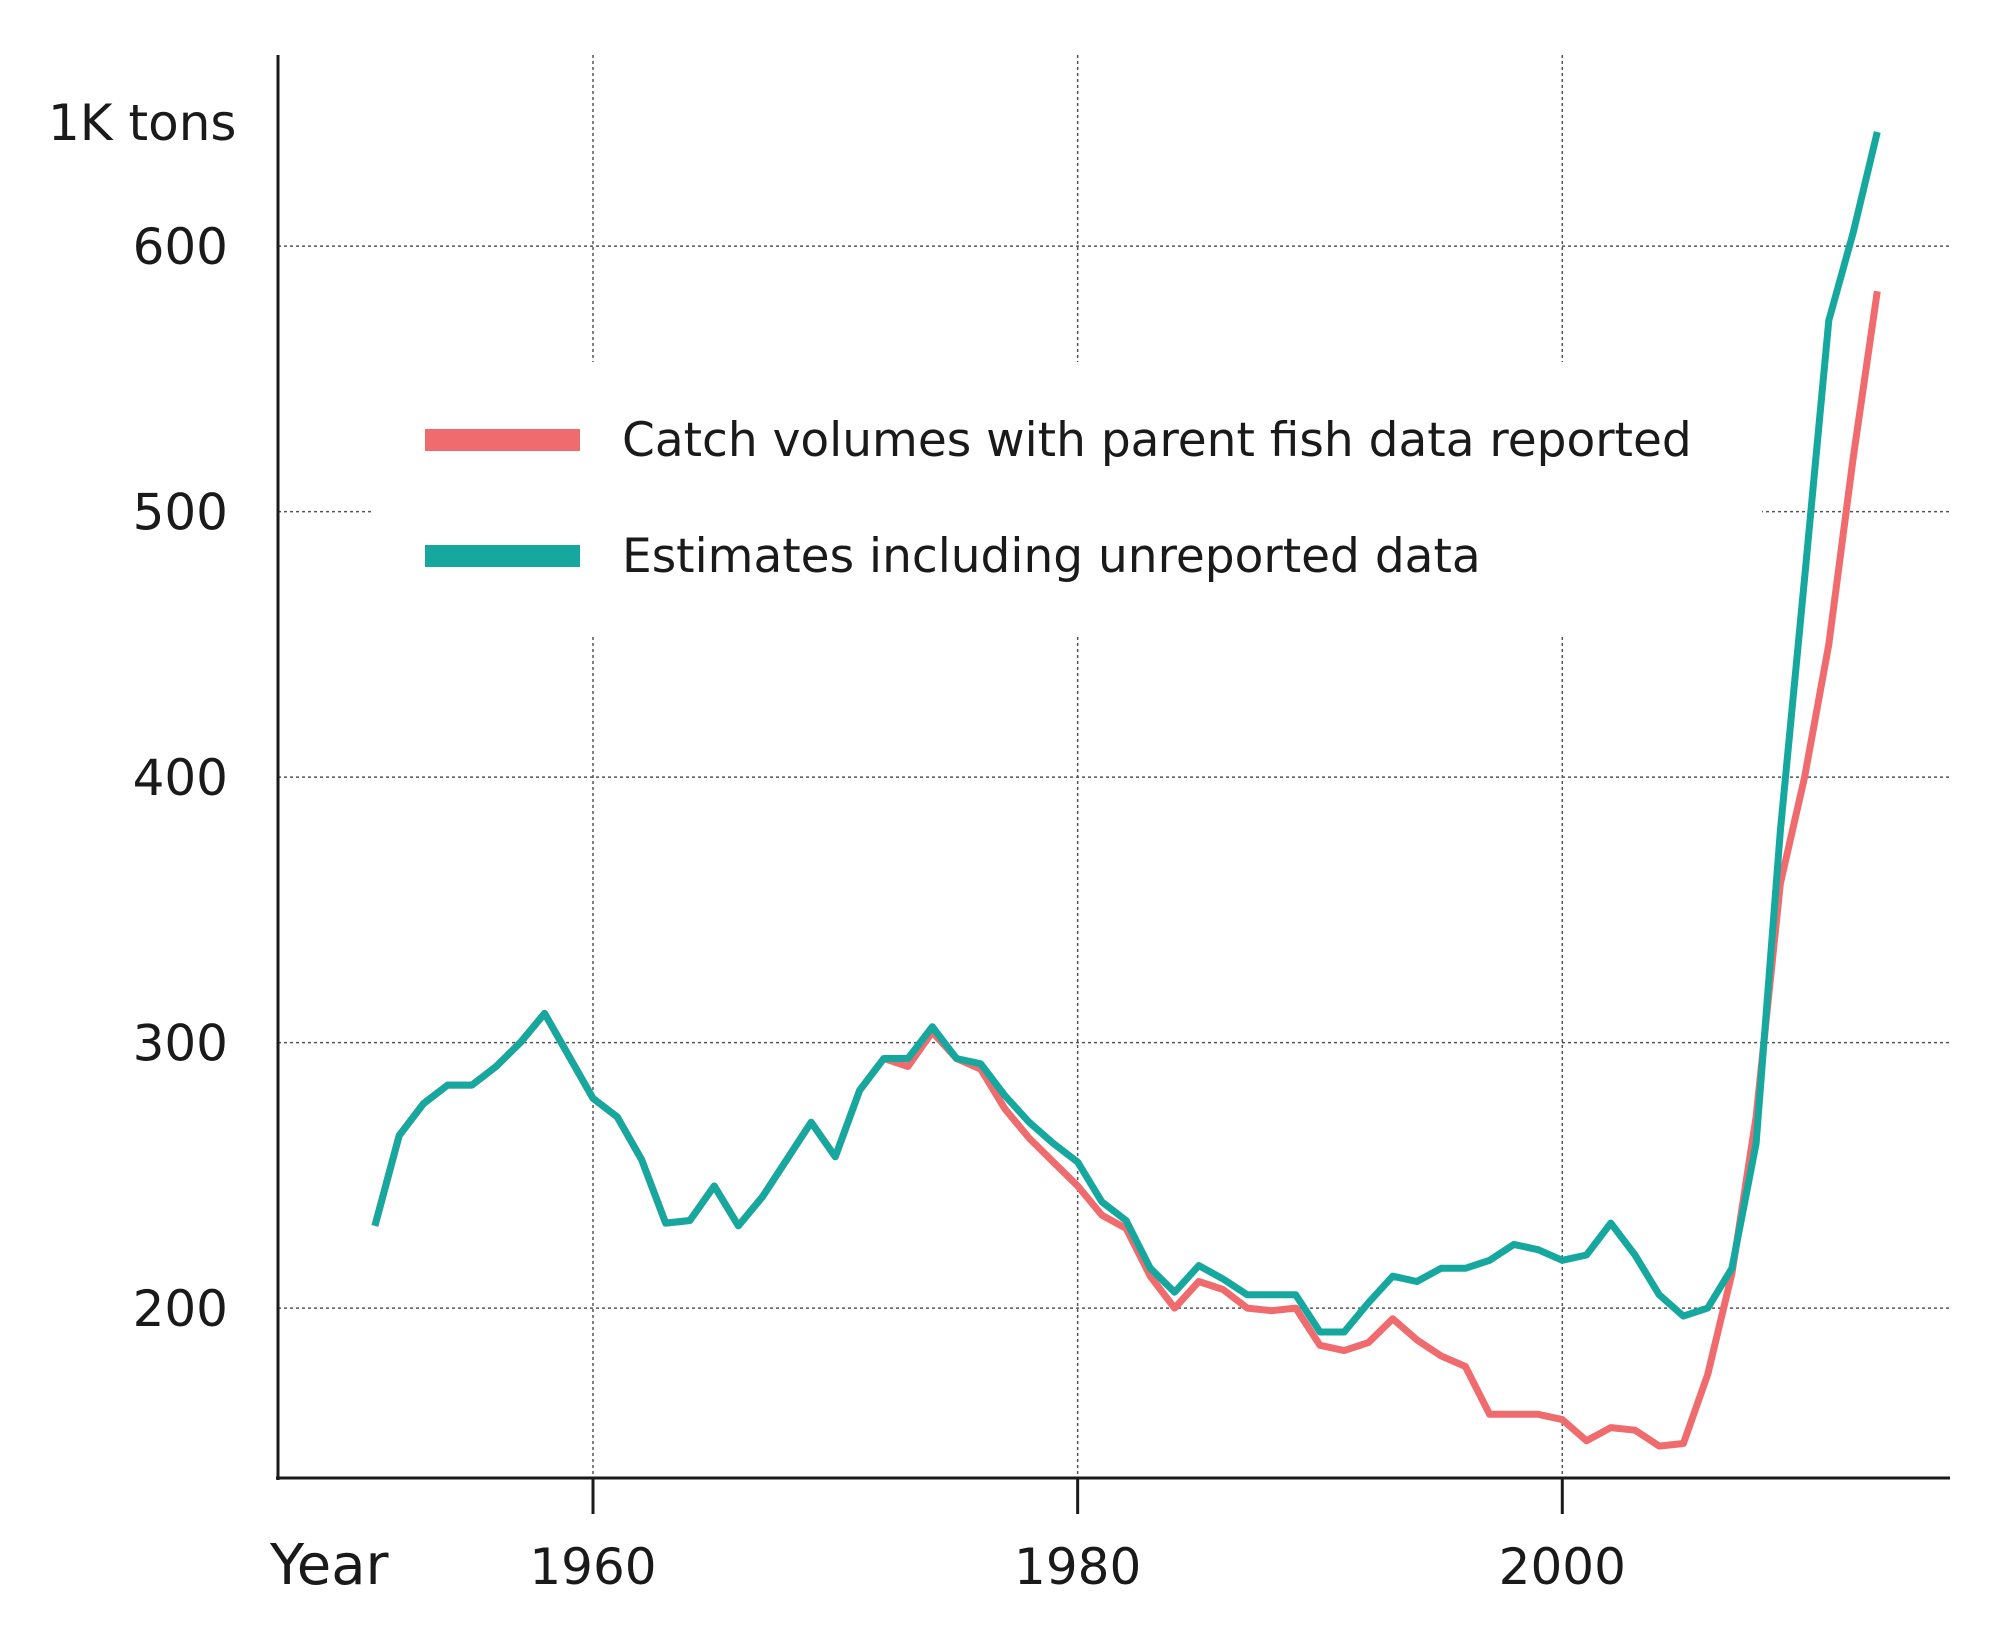 The height and width of the screenshot is (1647, 2000). Describe the element at coordinates (592, 1567) in the screenshot. I see `x-tick-label-1960: 1960` at that location.